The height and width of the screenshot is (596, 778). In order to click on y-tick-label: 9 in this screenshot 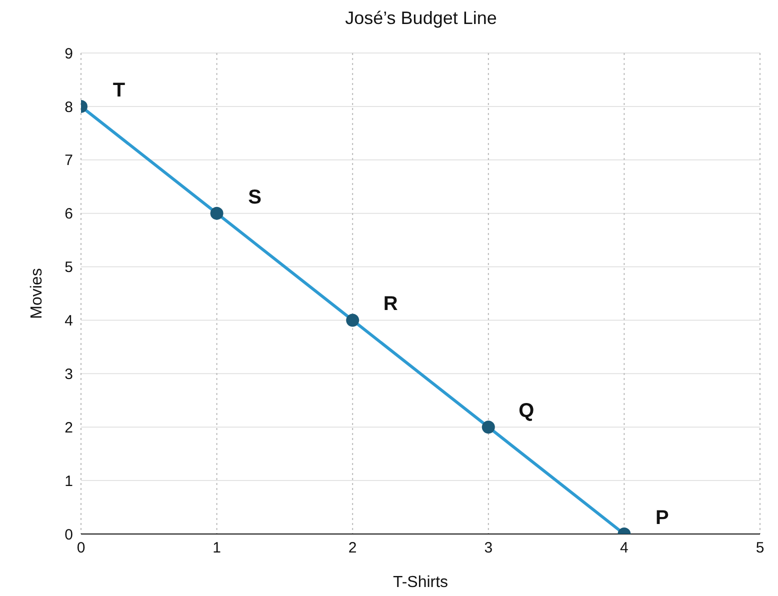, I will do `click(68, 53)`.